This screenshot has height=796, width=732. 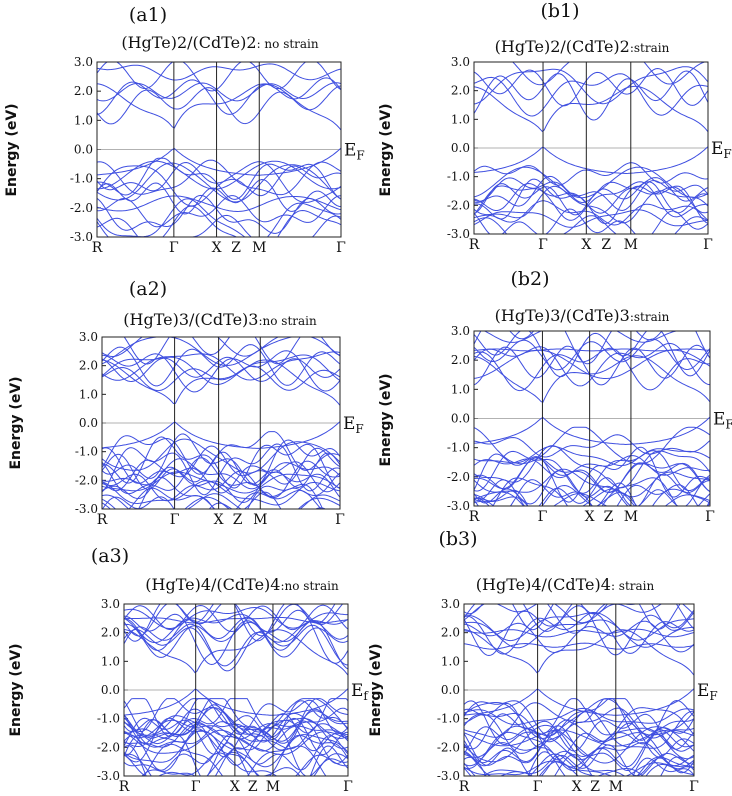 I want to click on panel-title: (HgTe)4/(CdTe)4:no strain, so click(x=242, y=584).